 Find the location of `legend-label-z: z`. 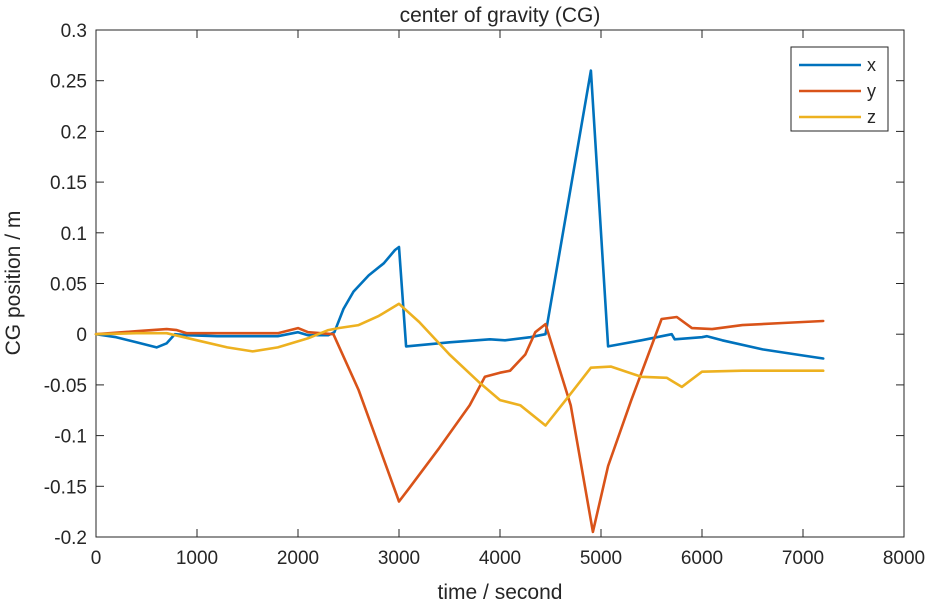

legend-label-z: z is located at coordinates (871, 117).